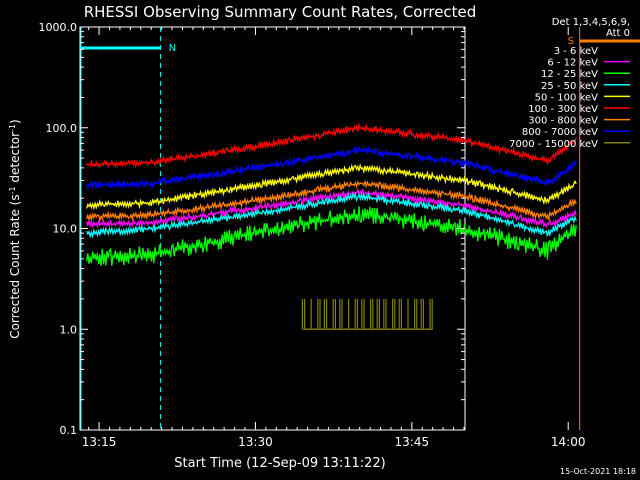  Describe the element at coordinates (15, 228) in the screenshot. I see `y-axis-label: Corrected Count Rate (s-1 detector-1)` at that location.